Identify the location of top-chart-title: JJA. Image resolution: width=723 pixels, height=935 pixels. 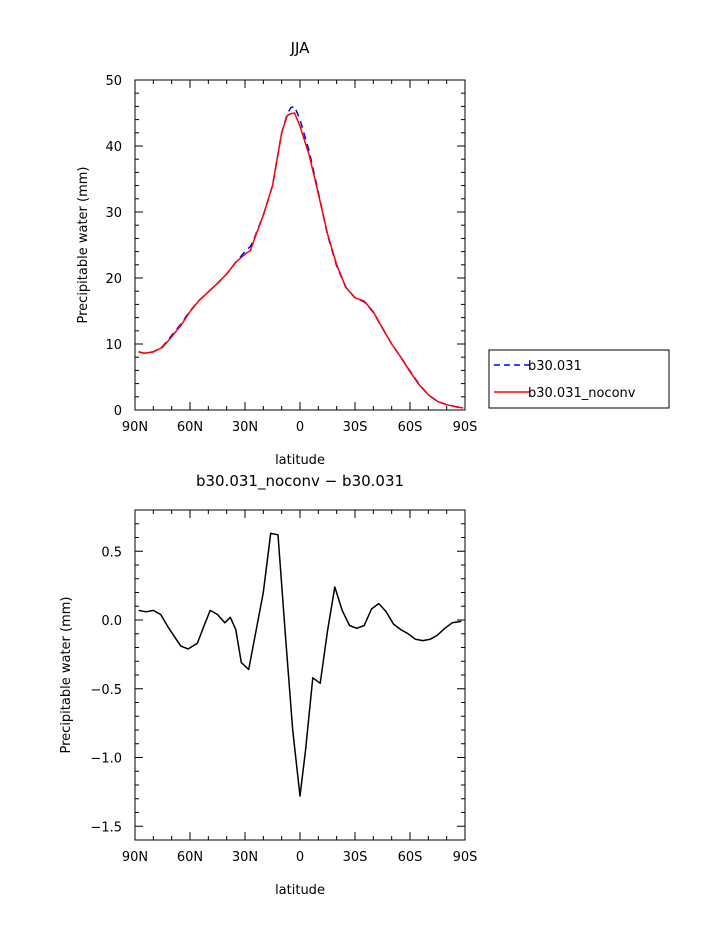
(300, 48).